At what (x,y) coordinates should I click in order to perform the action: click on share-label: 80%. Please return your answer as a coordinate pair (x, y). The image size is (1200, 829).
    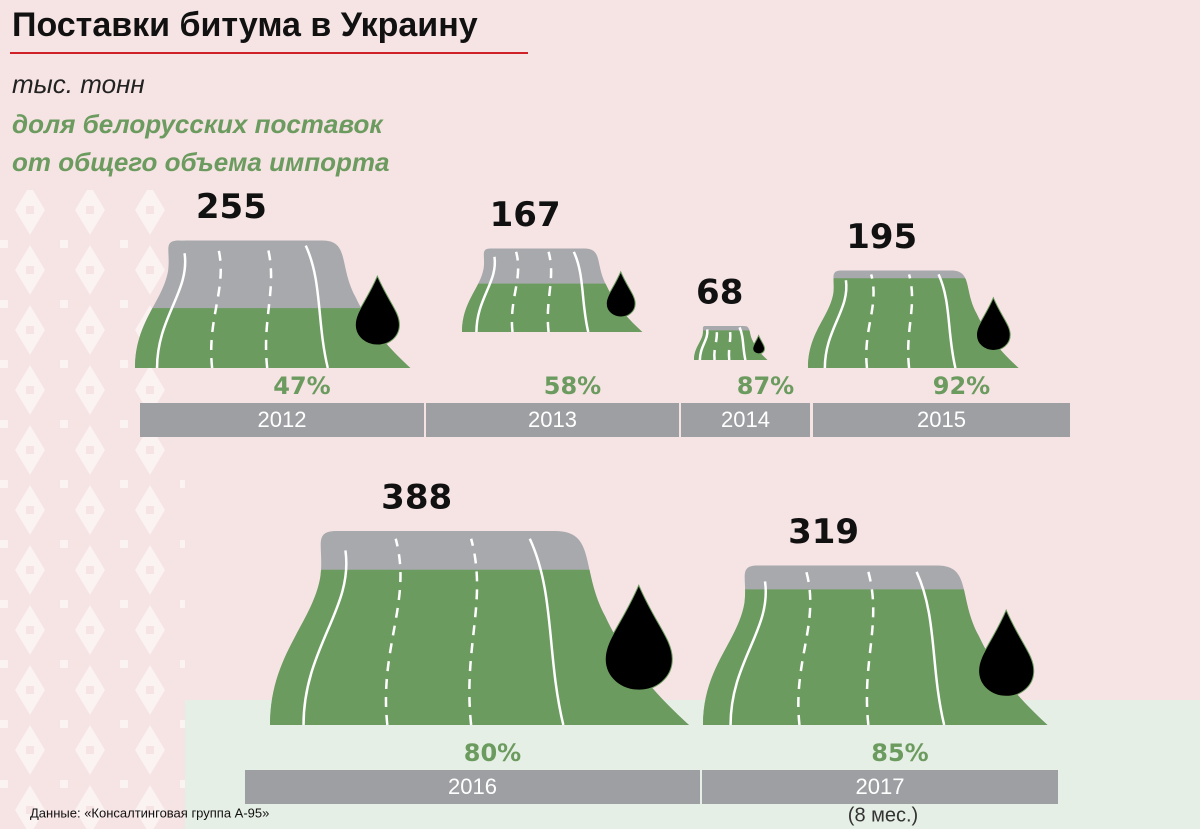
    Looking at the image, I should click on (492, 753).